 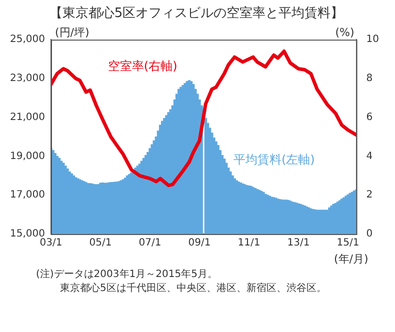 What do you see at coordinates (369, 117) in the screenshot?
I see `y2-tick-label: 6` at bounding box center [369, 117].